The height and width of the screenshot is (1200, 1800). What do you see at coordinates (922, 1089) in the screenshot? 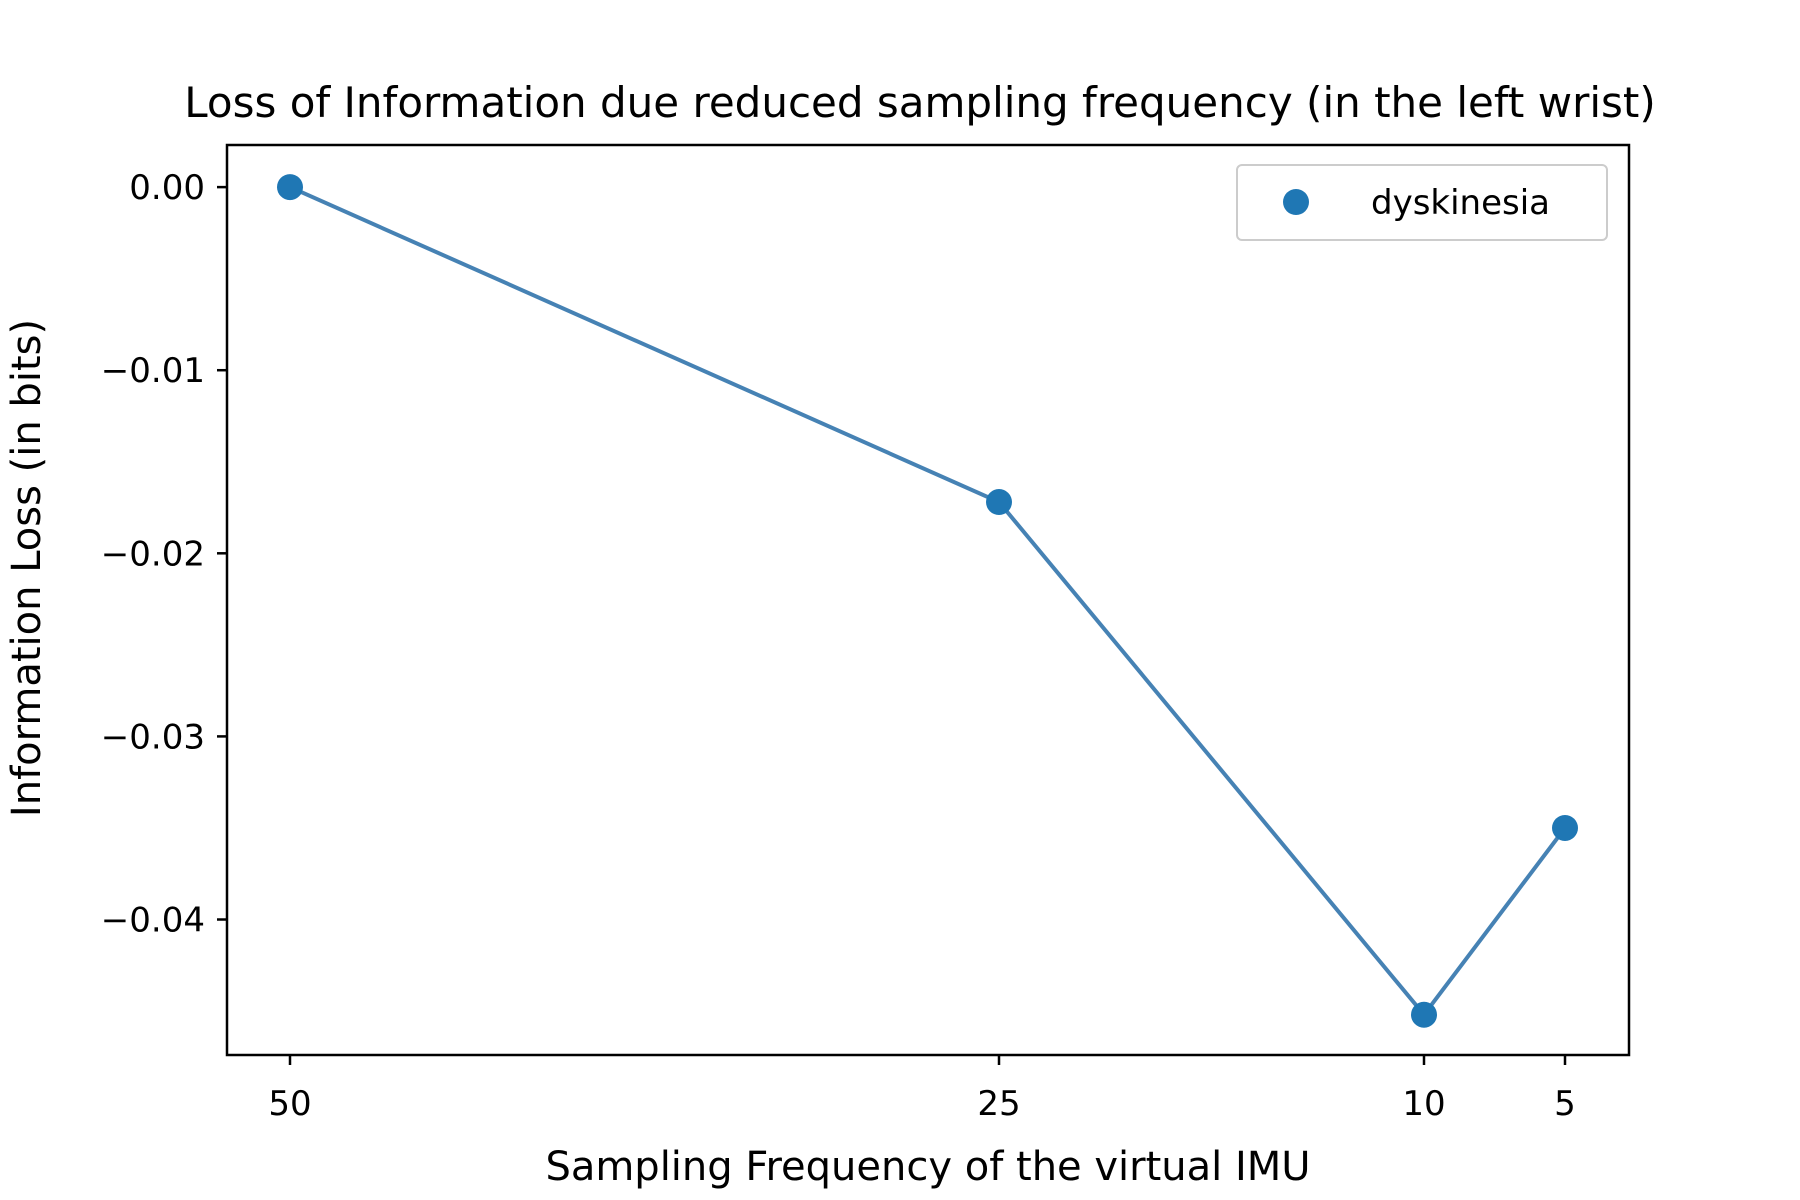
I see `x-axis: 50 25 10 5` at bounding box center [922, 1089].